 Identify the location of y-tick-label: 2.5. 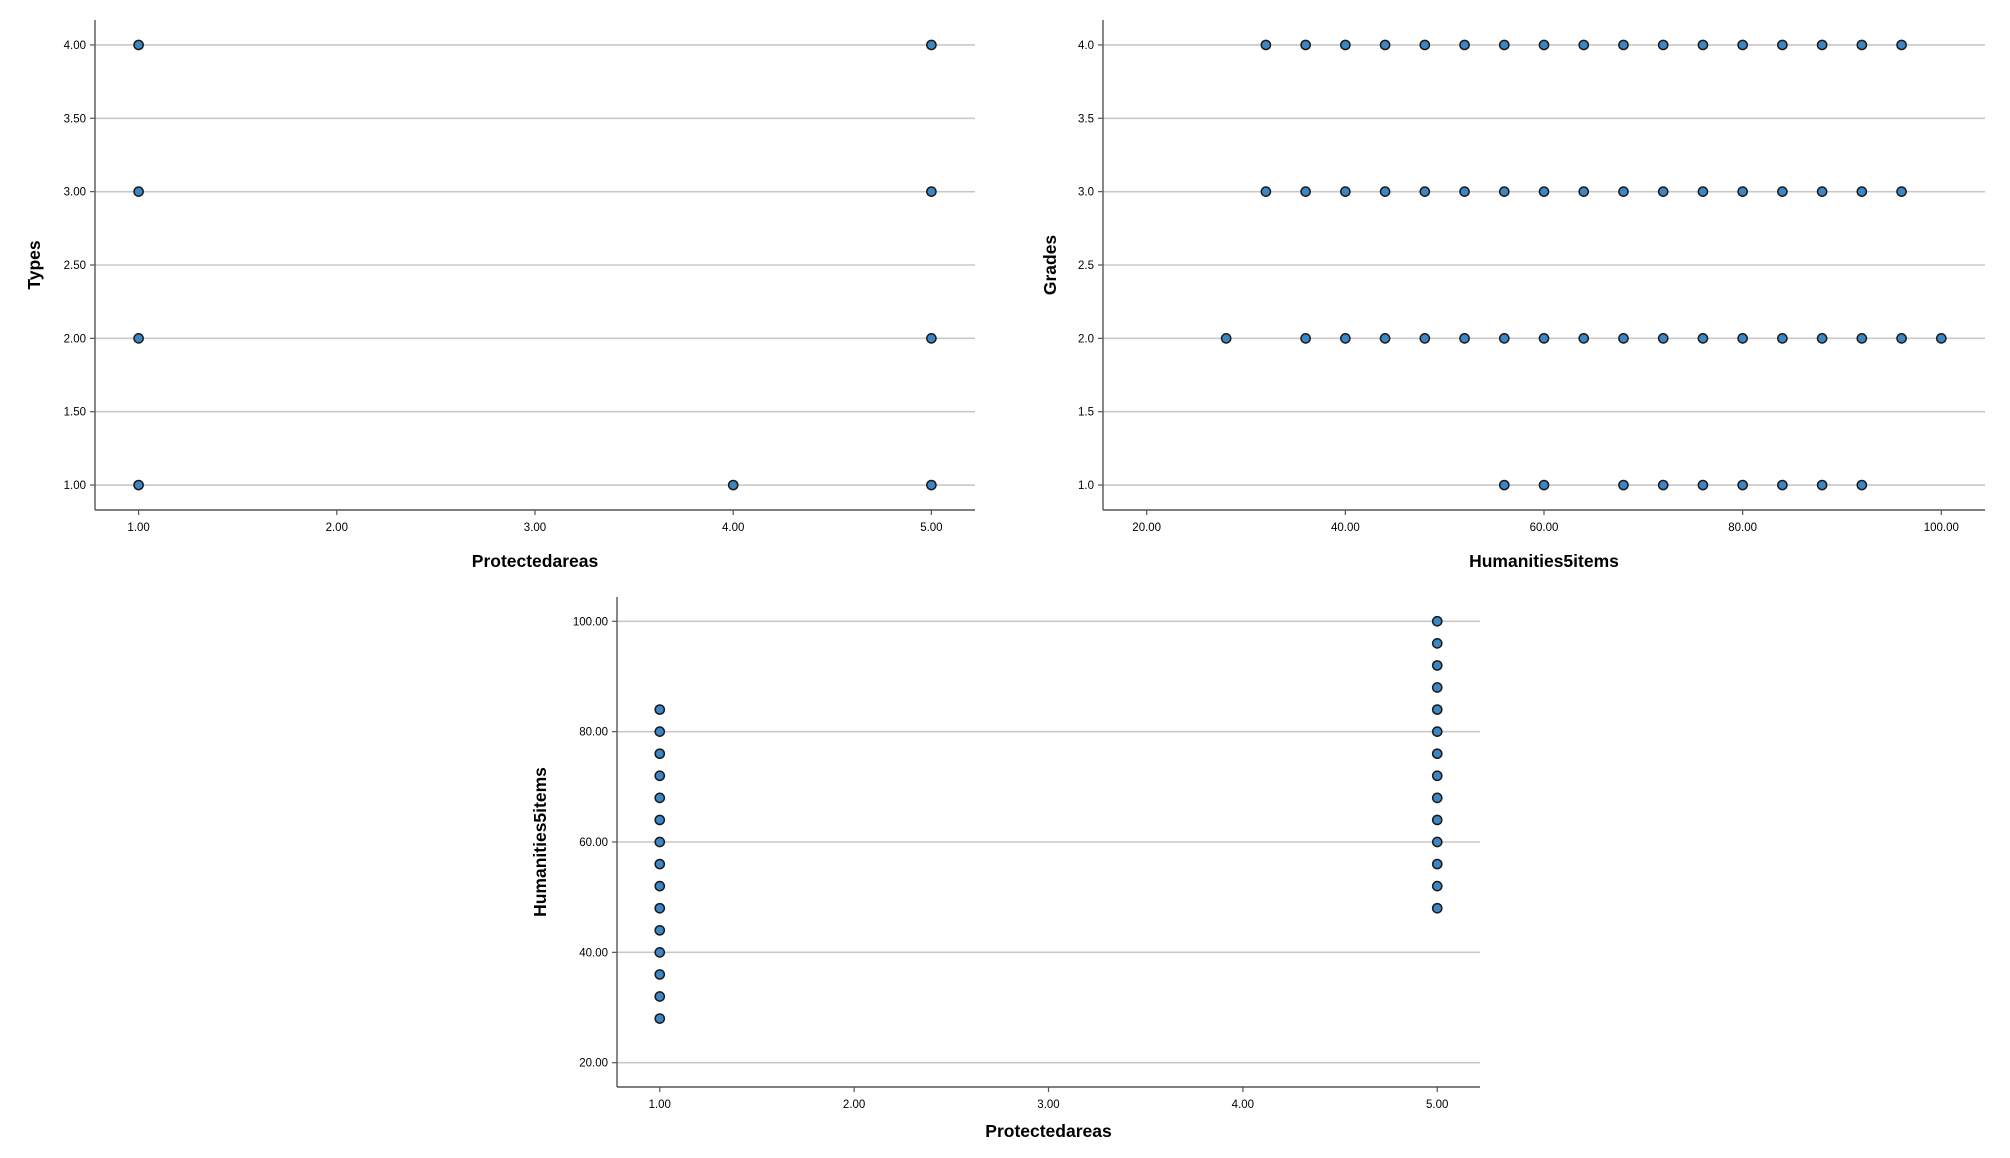
(1086, 266).